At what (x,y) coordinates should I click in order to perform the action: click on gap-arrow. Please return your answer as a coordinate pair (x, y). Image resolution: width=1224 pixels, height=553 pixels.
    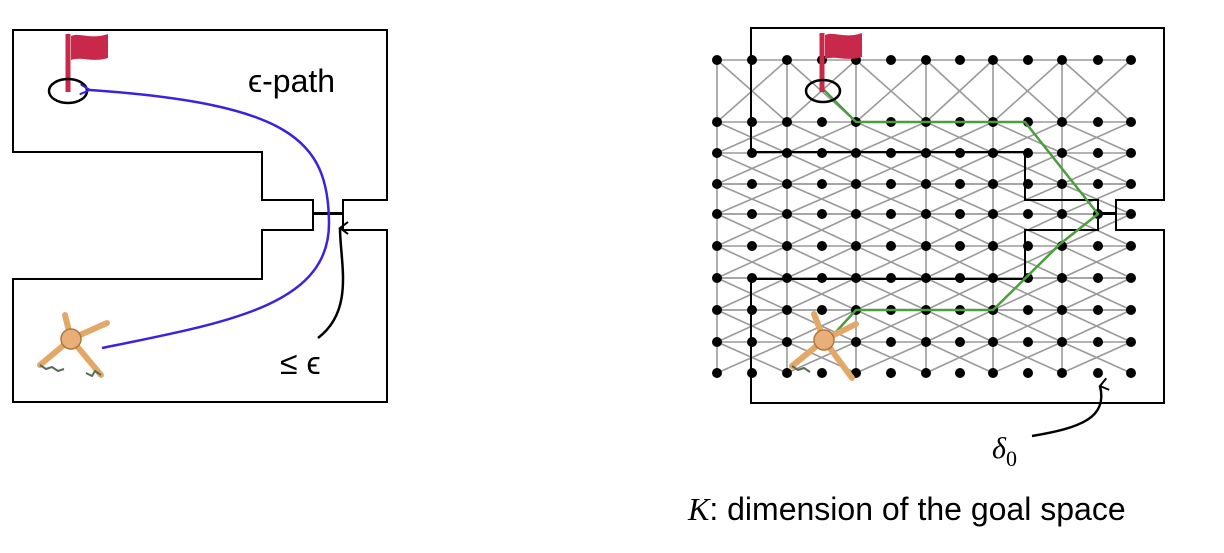
    Looking at the image, I should click on (333, 280).